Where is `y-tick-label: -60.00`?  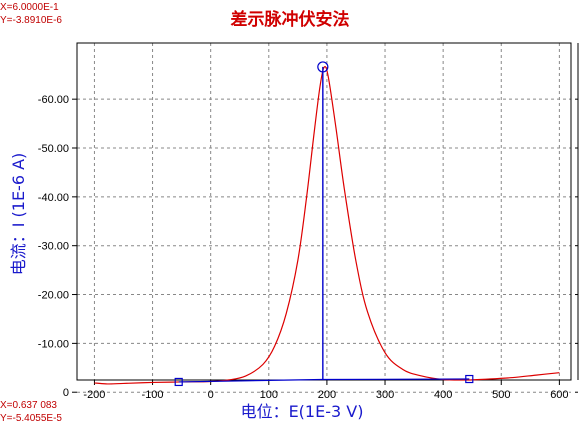
y-tick-label: -60.00 is located at coordinates (53, 100).